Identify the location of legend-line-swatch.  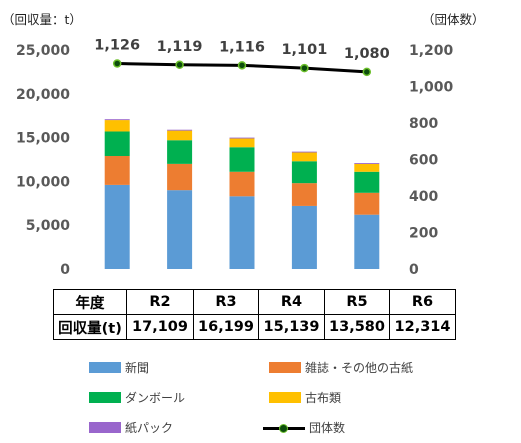
(284, 428).